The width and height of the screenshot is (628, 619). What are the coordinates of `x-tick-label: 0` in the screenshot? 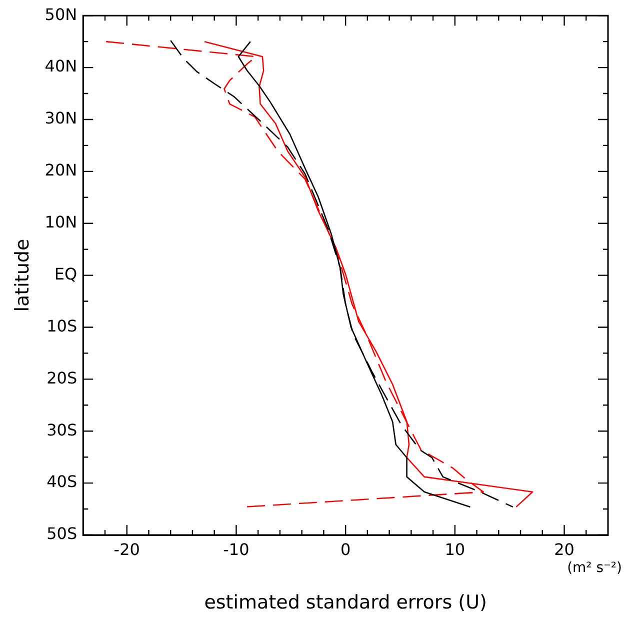 It's located at (345, 549).